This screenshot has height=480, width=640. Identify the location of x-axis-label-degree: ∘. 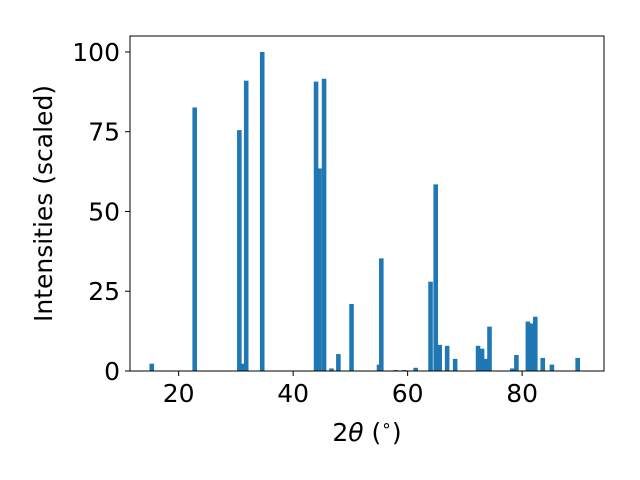
(386, 426).